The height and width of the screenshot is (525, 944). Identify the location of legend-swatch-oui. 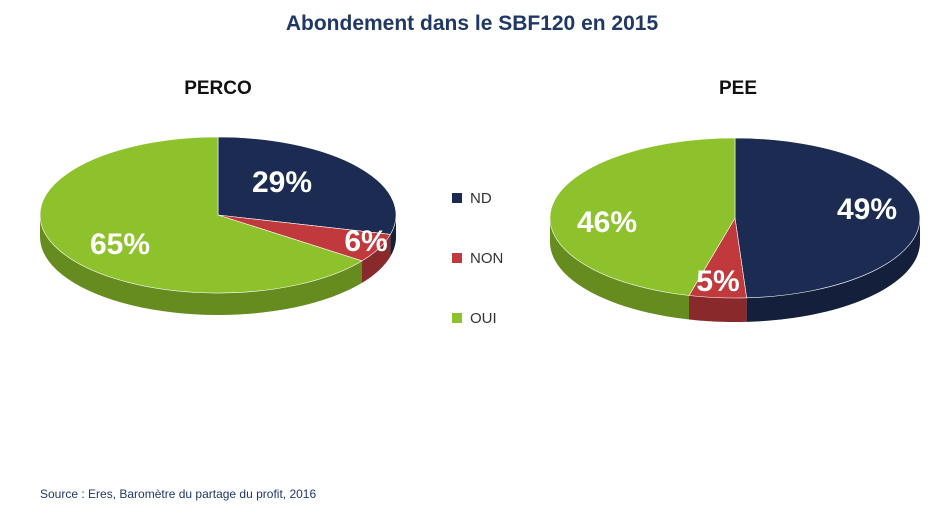
(457, 318).